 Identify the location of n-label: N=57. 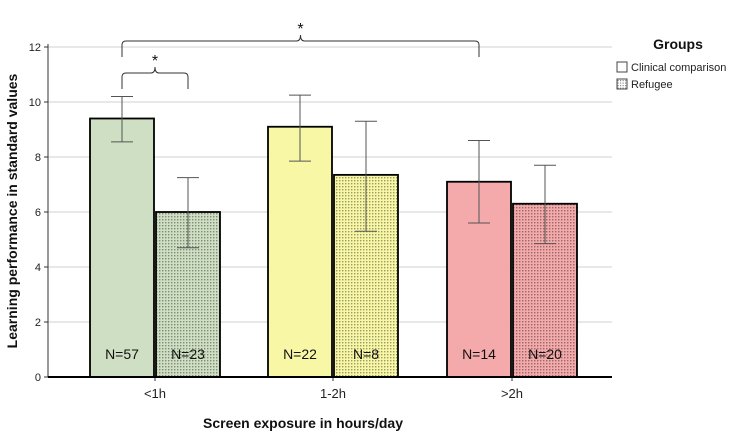
(122, 354).